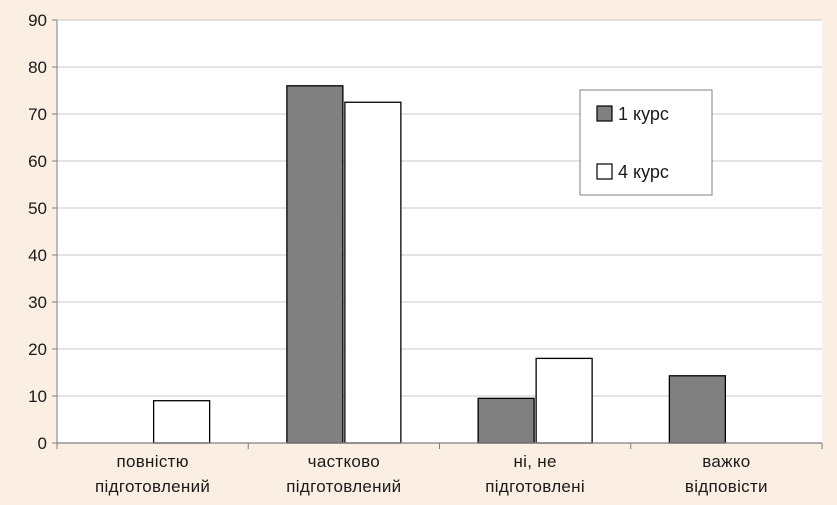  I want to click on y-axis: 0 10 20 30 40 50 60 70 80 90, so click(43, 232).